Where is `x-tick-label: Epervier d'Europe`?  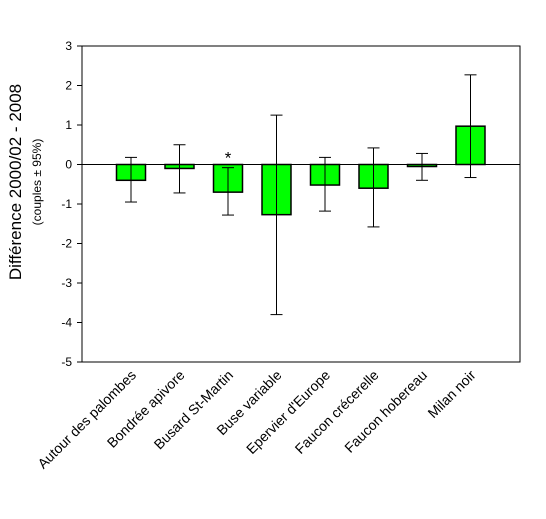
x-tick-label: Epervier d'Europe is located at coordinates (288, 412).